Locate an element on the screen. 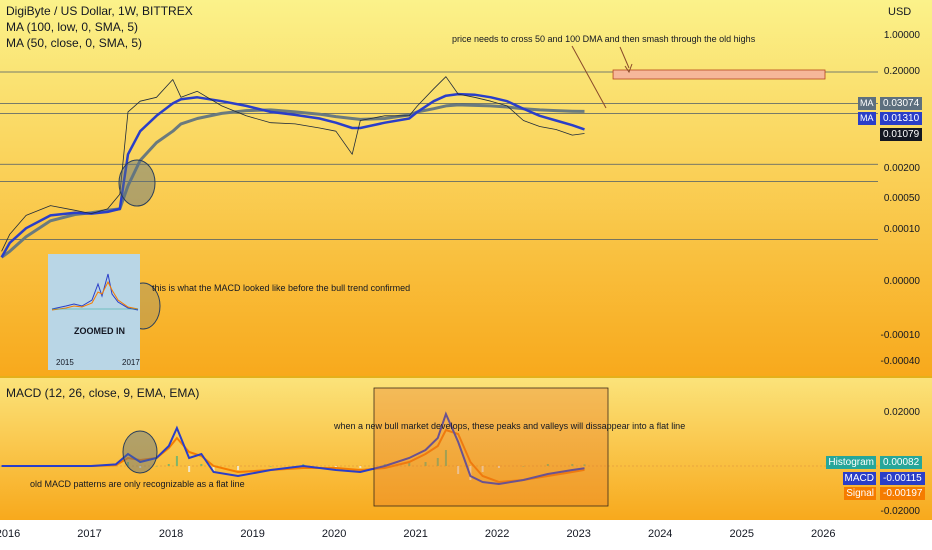 Image resolution: width=932 pixels, height=550 pixels. symbol-title: DigiByte / US Dollar, 1W, BITTREX is located at coordinates (99, 11).